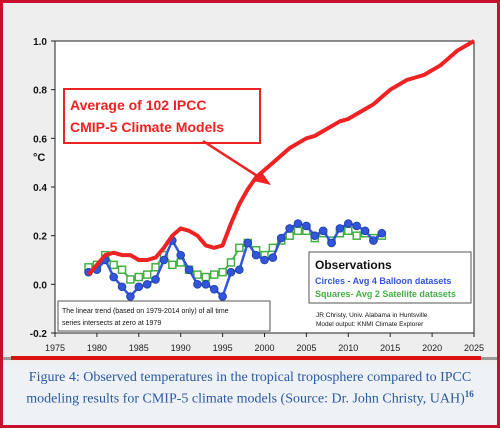 This screenshot has width=500, height=428. What do you see at coordinates (246, 358) in the screenshot?
I see `progress-fill` at bounding box center [246, 358].